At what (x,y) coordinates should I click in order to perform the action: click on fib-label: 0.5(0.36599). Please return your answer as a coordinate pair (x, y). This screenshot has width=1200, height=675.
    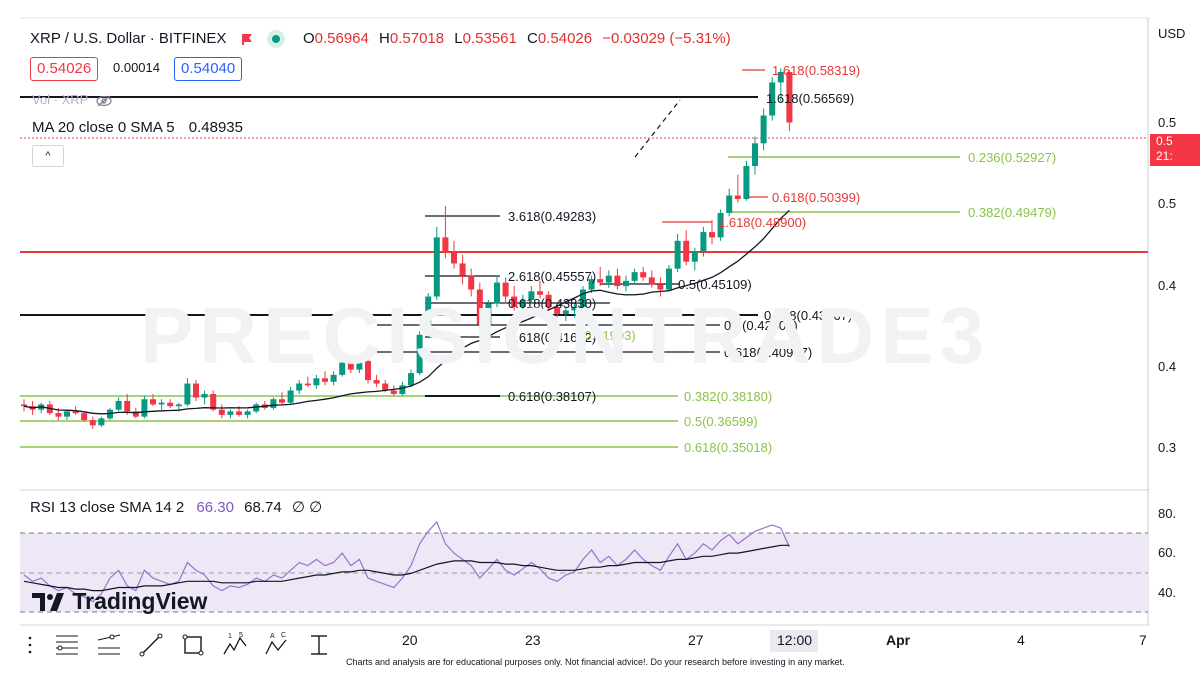
    Looking at the image, I should click on (721, 421).